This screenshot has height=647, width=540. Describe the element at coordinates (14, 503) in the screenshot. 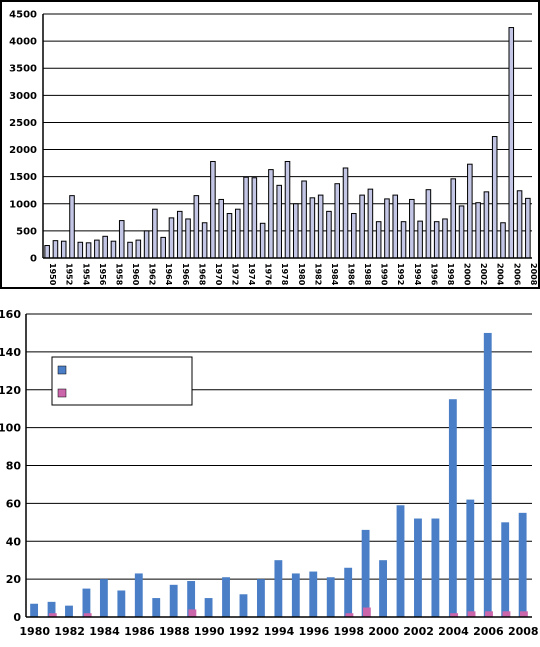

I see `chart2-y-tick-label: 60` at that location.